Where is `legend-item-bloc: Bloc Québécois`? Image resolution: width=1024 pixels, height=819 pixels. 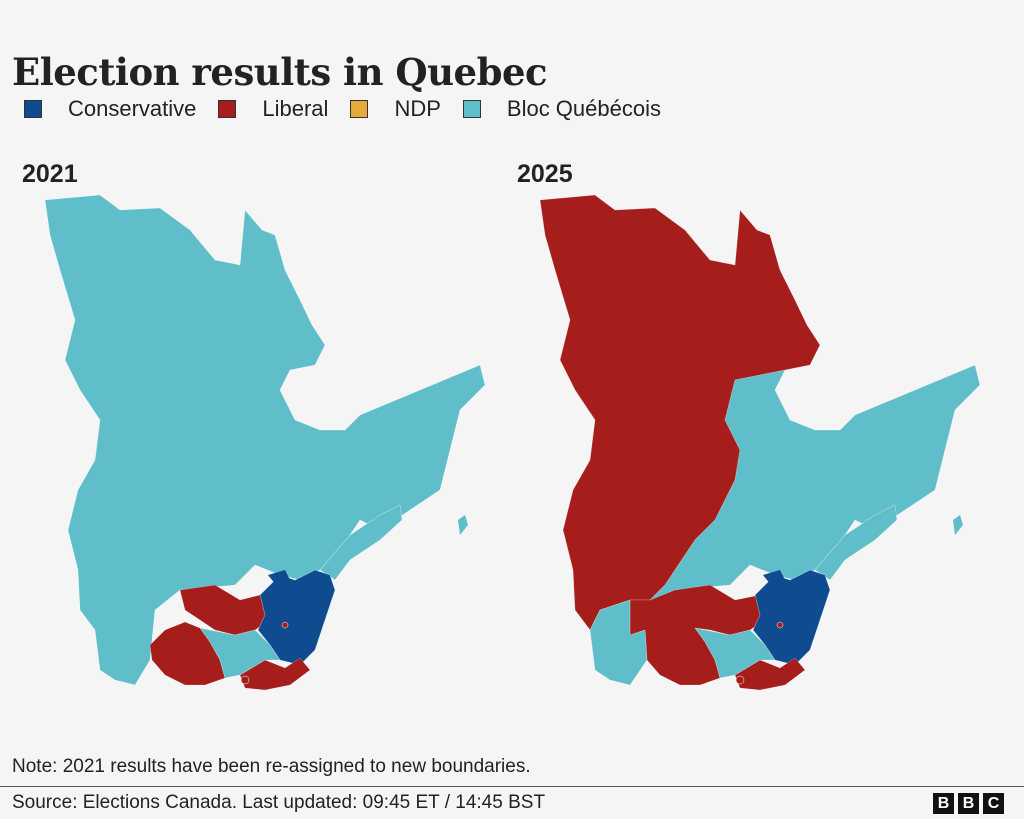 legend-item-bloc: Bloc Québécois is located at coordinates (561, 109).